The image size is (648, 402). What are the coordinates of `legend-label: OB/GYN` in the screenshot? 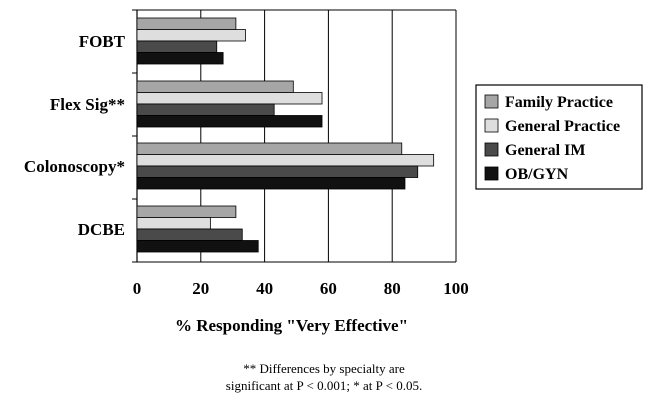 It's located at (537, 174).